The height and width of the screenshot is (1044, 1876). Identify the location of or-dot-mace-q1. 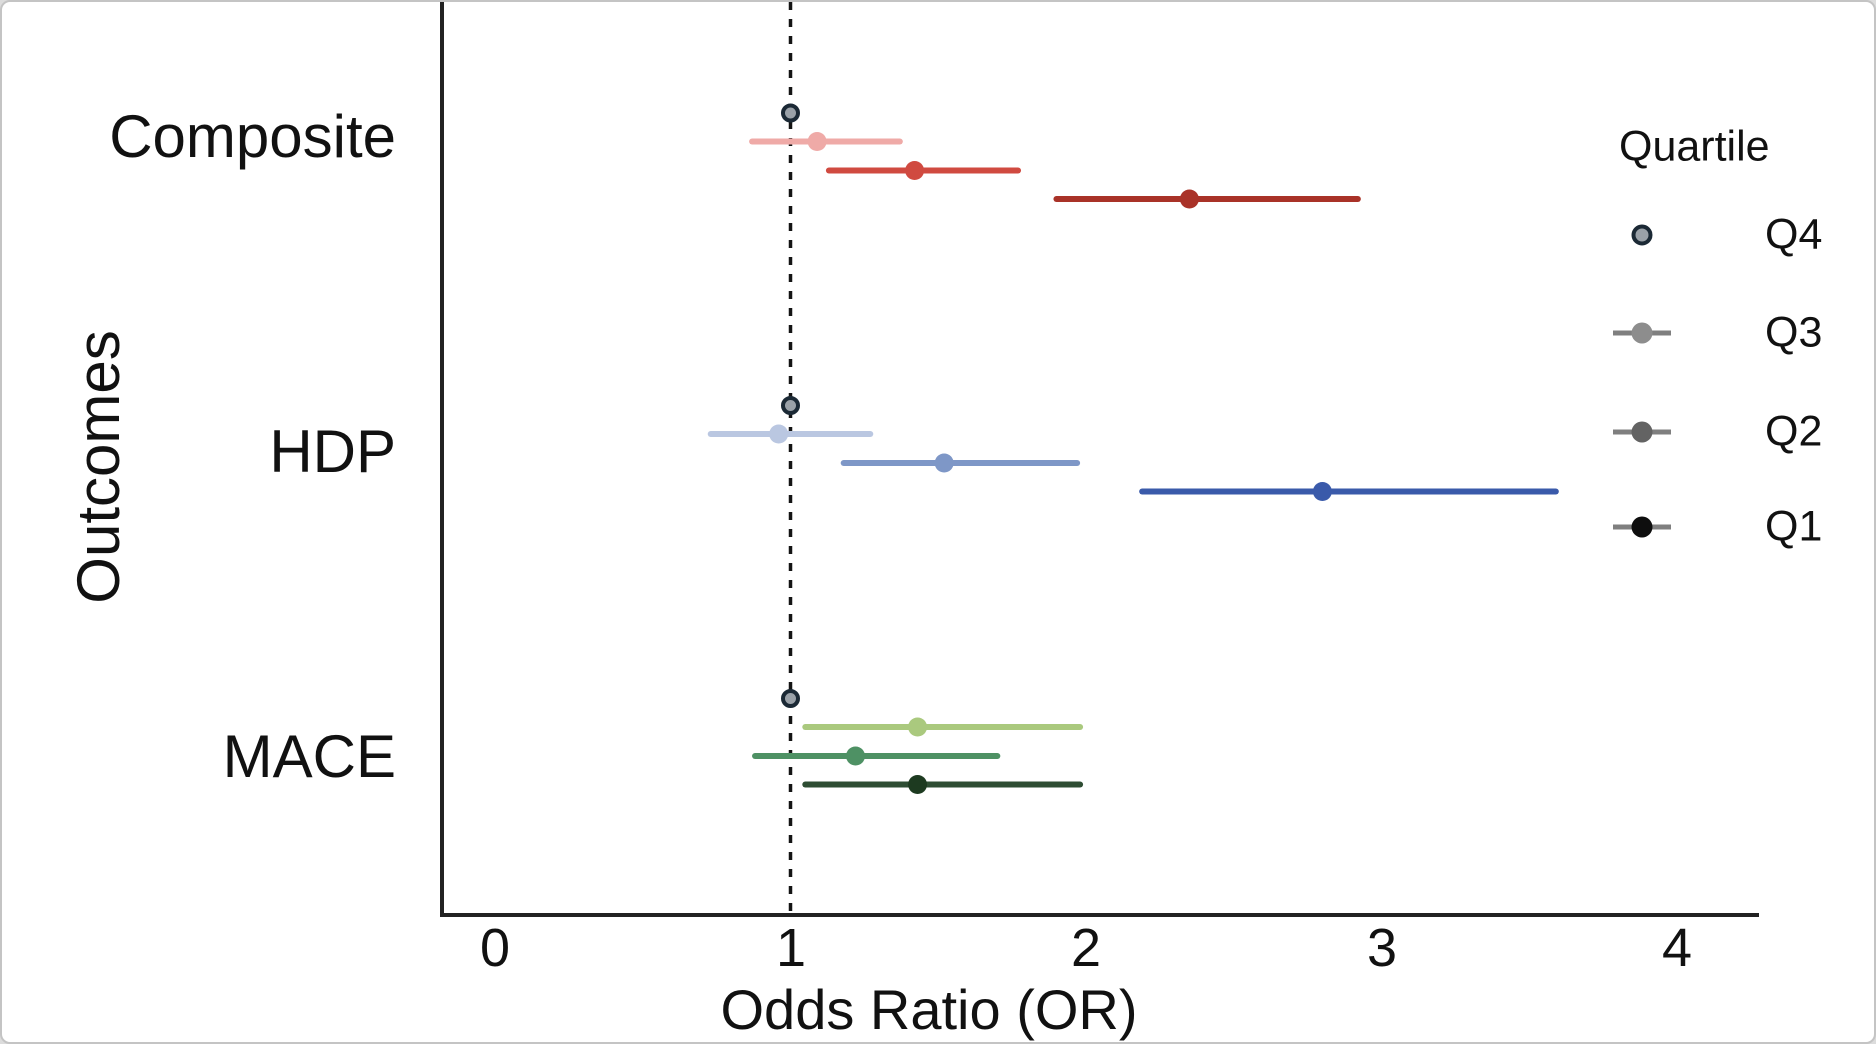
(918, 784).